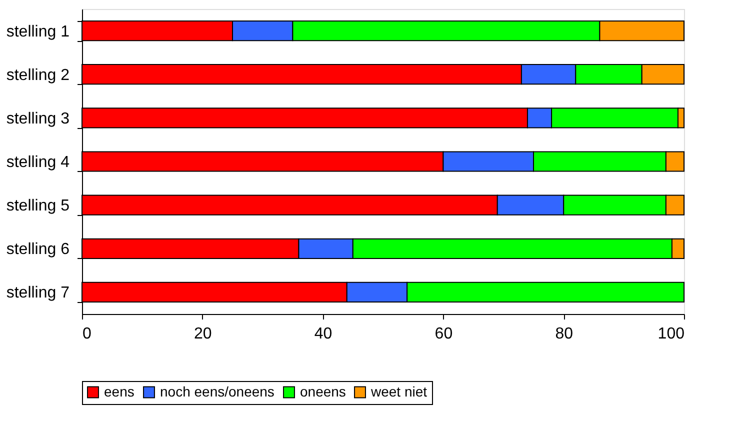  What do you see at coordinates (38, 293) in the screenshot?
I see `y-tick-label: stelling 7` at bounding box center [38, 293].